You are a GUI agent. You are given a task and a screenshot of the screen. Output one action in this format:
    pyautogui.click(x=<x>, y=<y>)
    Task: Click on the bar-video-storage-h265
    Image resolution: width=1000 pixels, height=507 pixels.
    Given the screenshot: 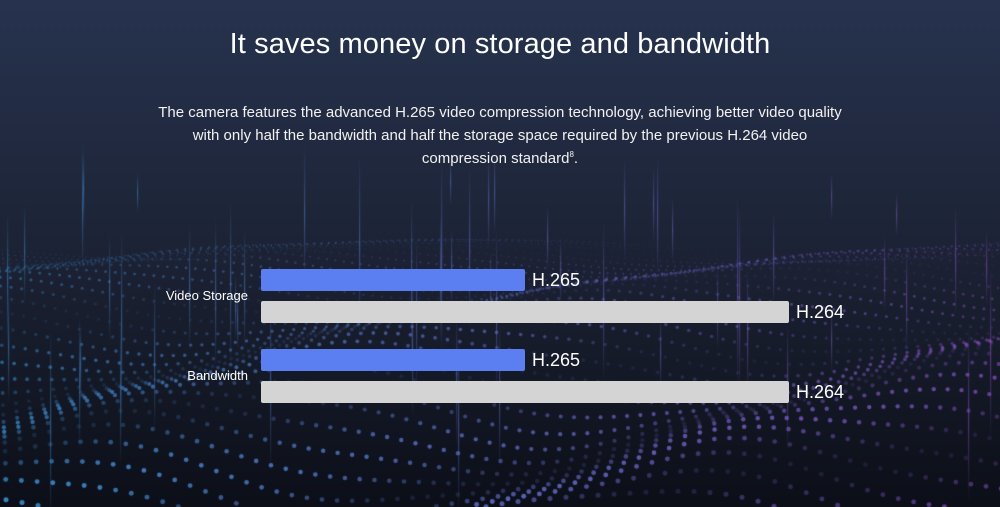 What is the action you would take?
    pyautogui.click(x=393, y=280)
    